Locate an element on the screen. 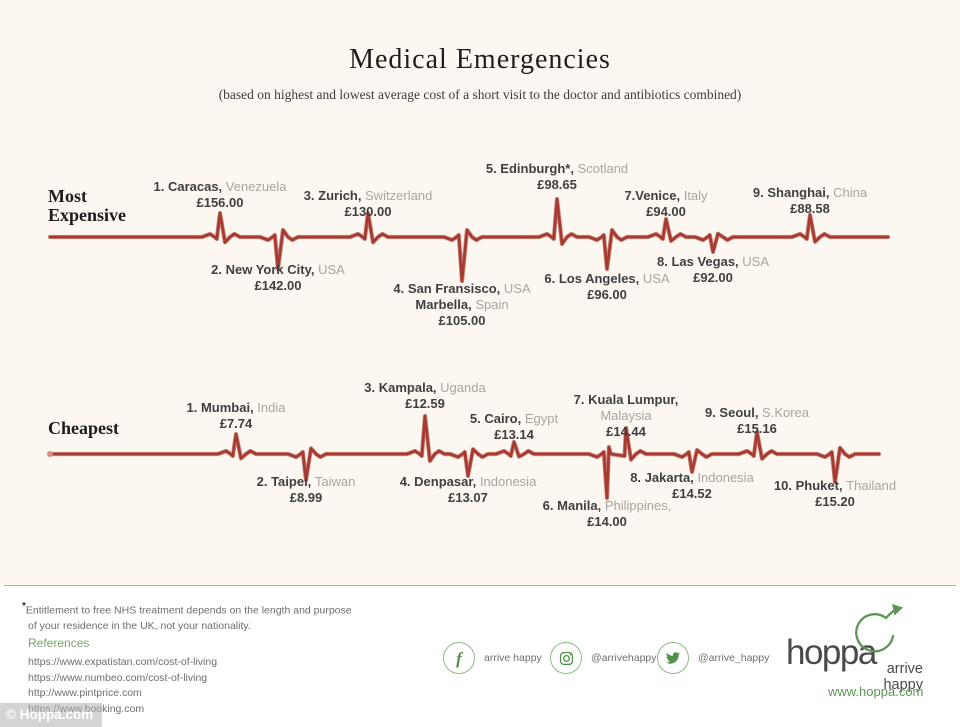 The width and height of the screenshot is (960, 727). section-label-line: Cheapest is located at coordinates (83, 428).